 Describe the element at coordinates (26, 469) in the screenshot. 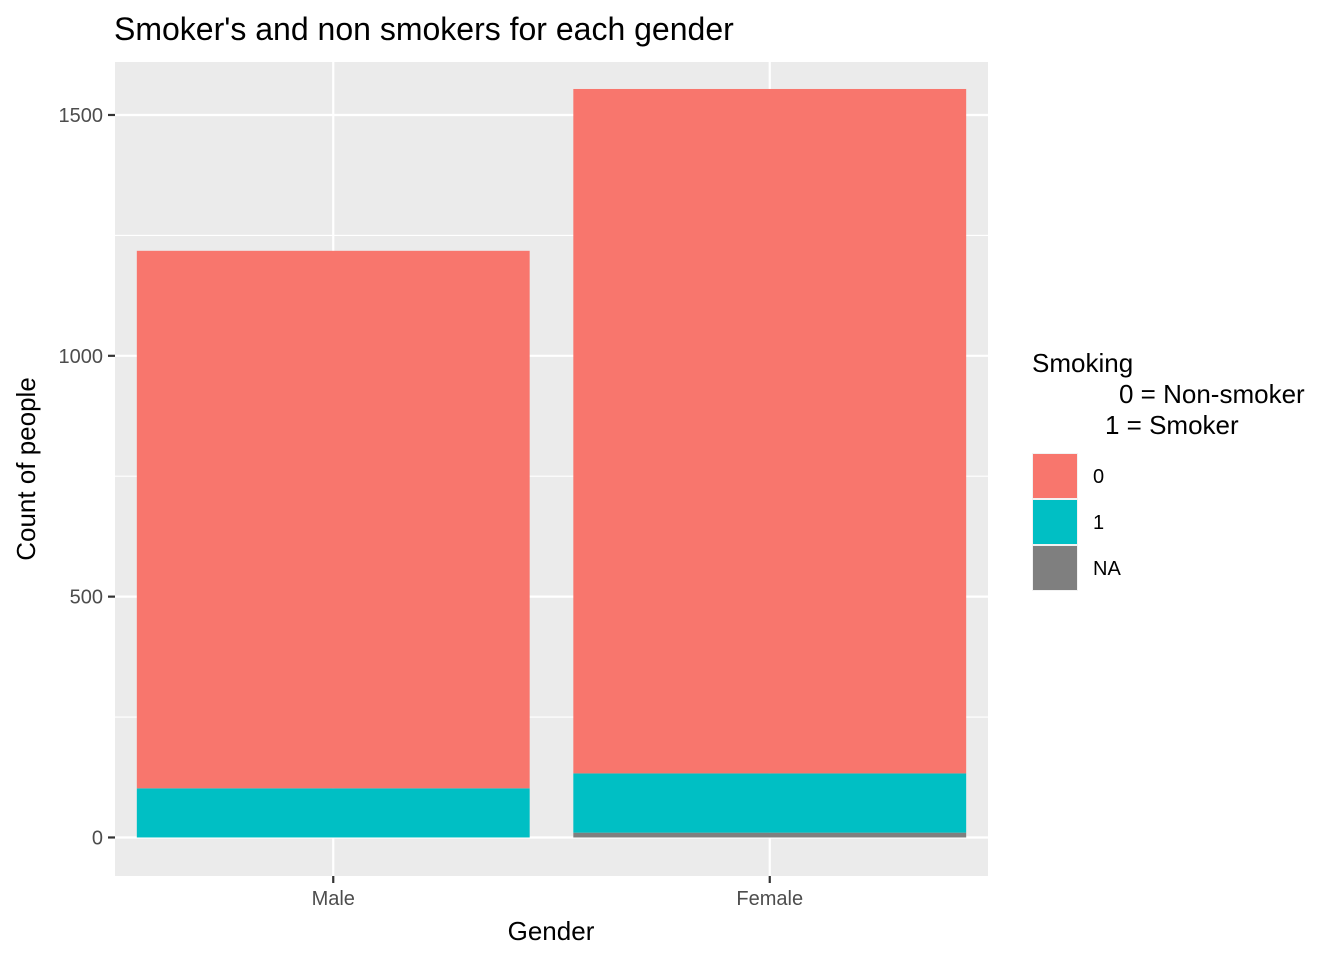

I see `y-axis-title: Count of people` at that location.